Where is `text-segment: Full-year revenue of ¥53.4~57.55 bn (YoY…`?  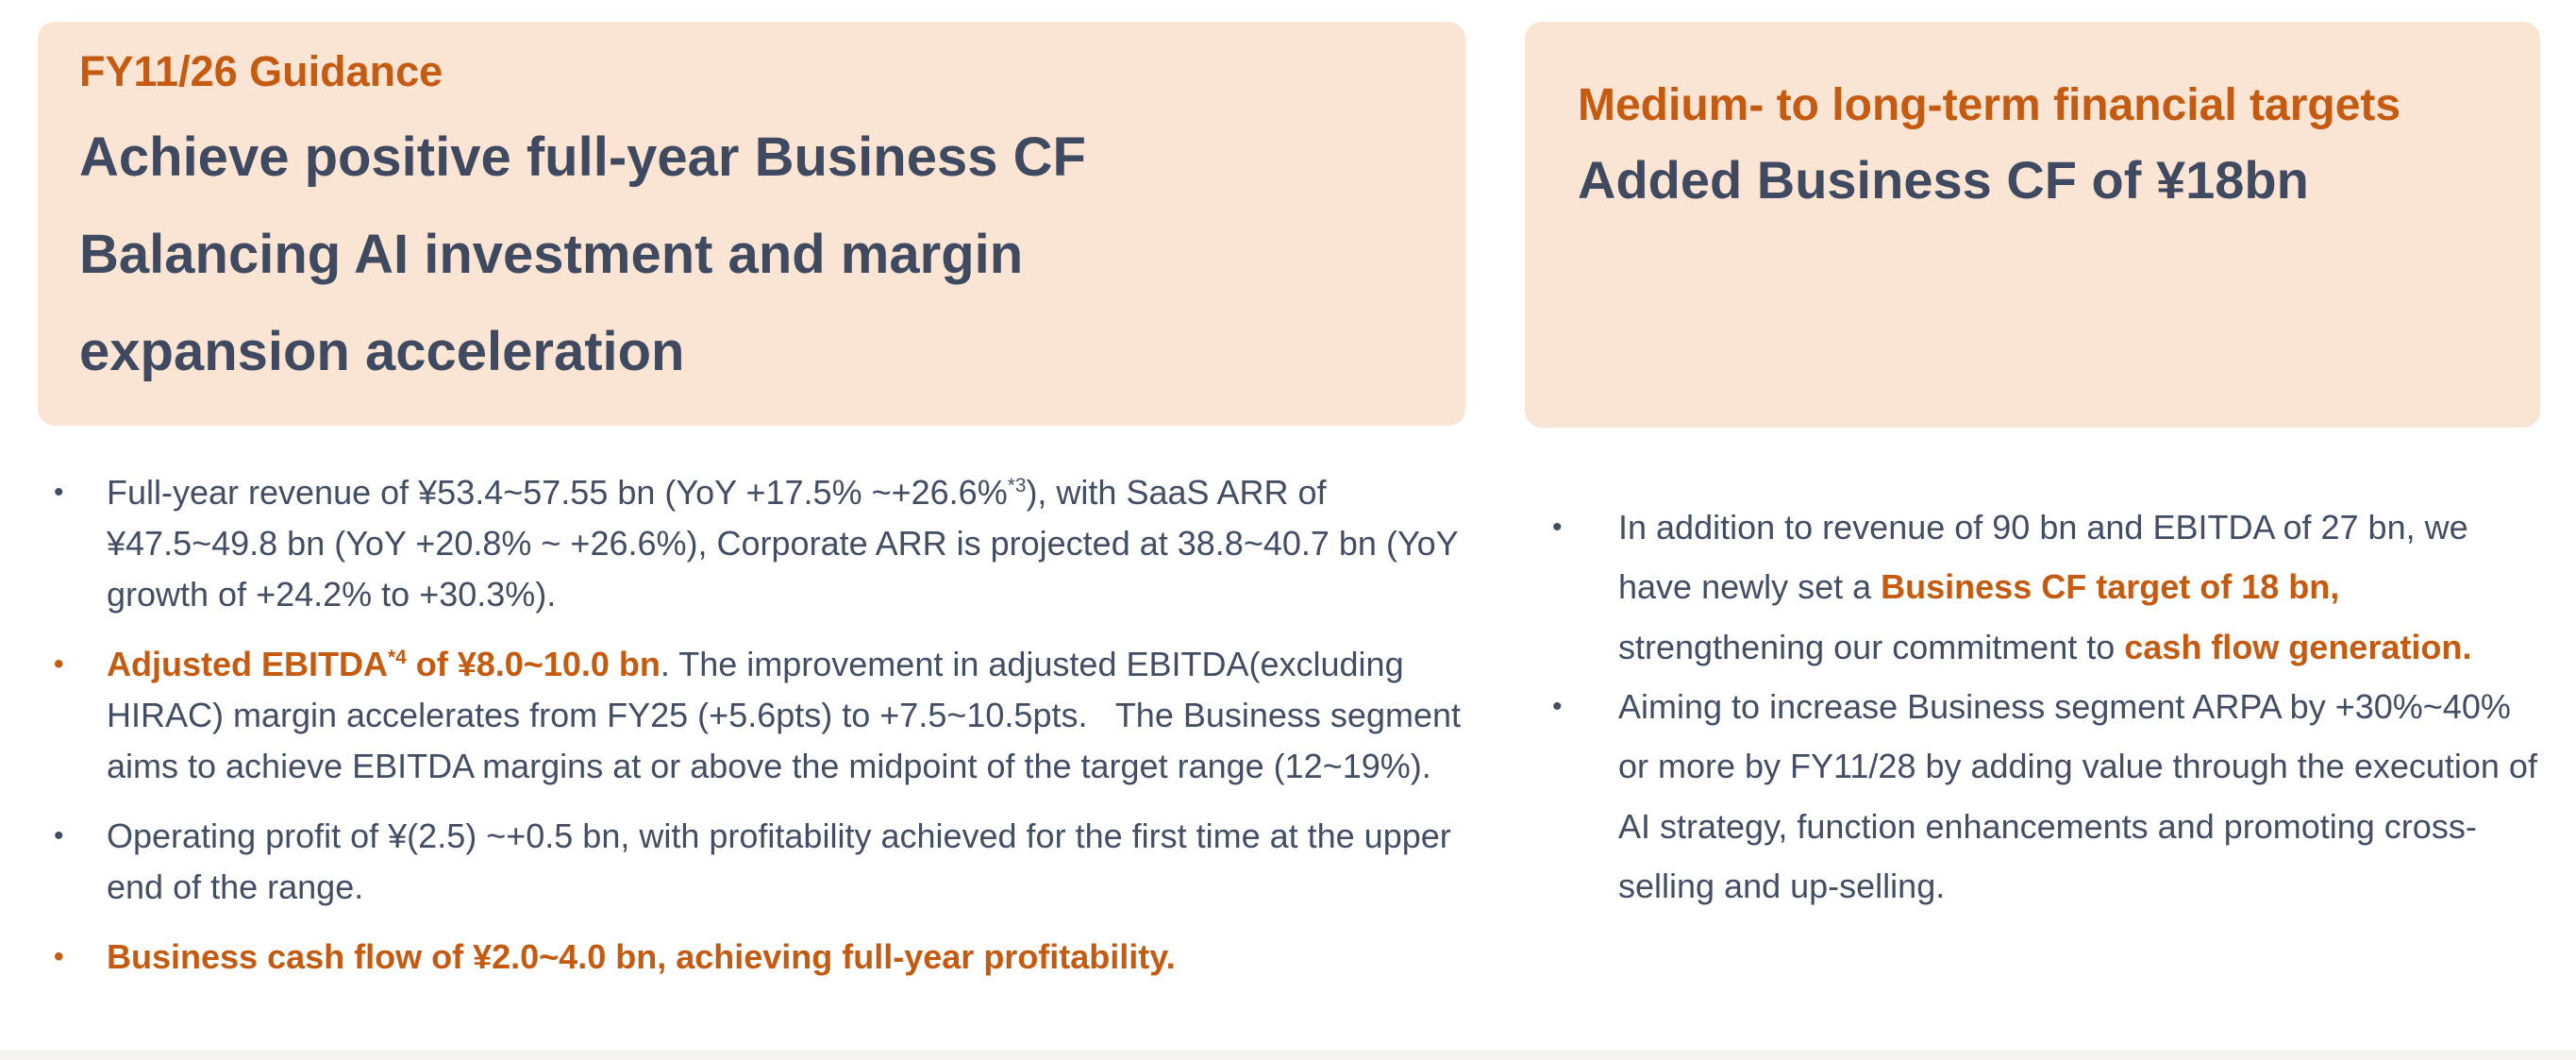
text-segment: Full-year revenue of ¥53.4~57.55 bn (YoY… is located at coordinates (557, 492).